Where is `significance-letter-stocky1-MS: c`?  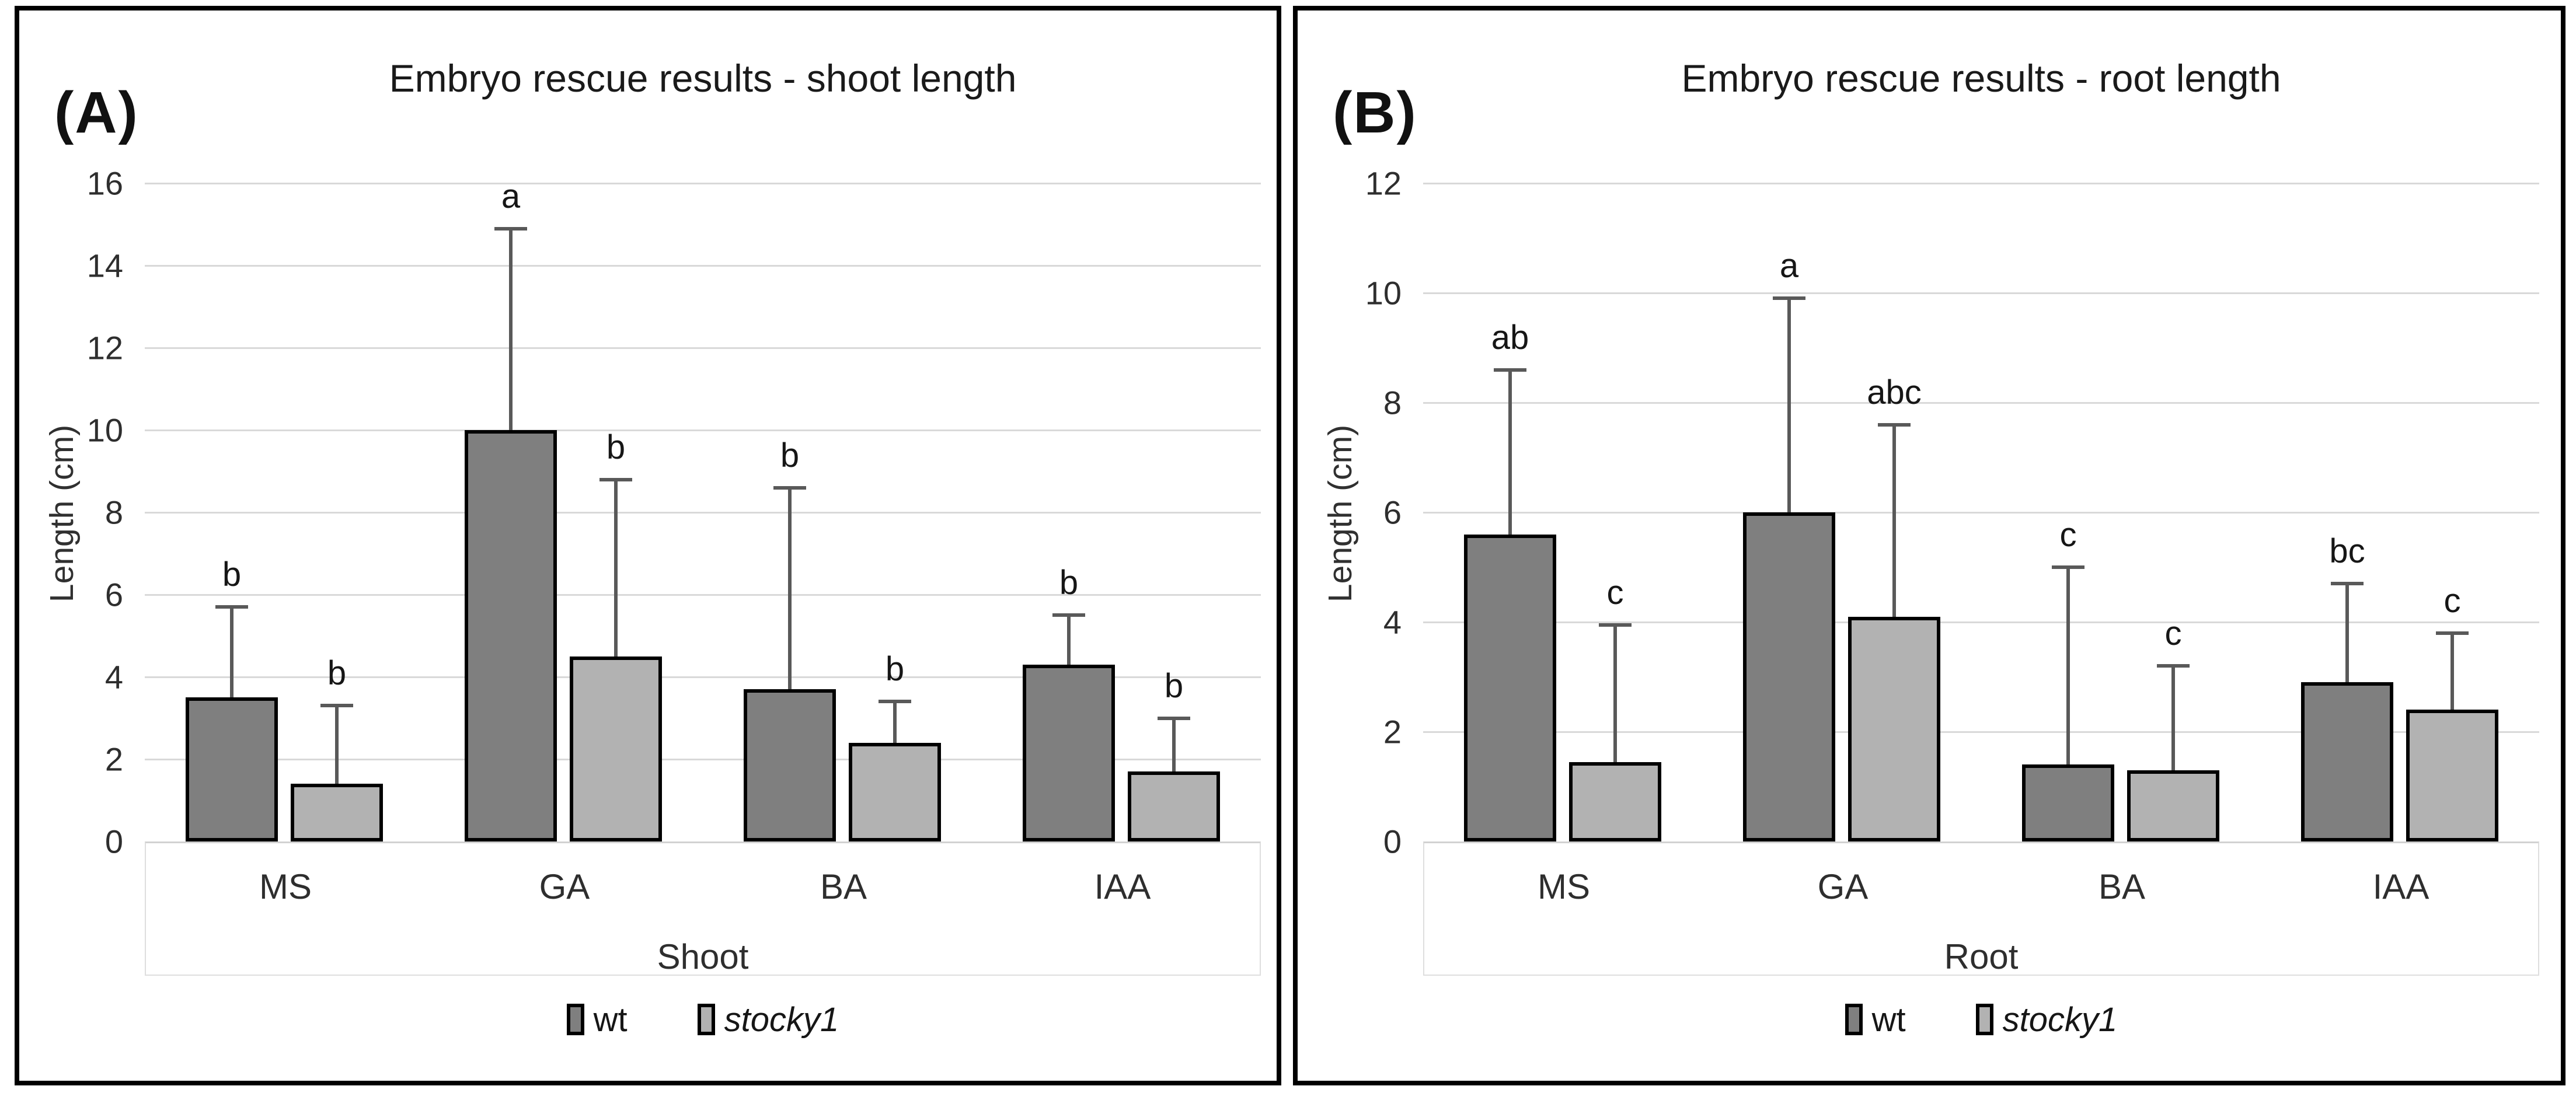 significance-letter-stocky1-MS: c is located at coordinates (1615, 592).